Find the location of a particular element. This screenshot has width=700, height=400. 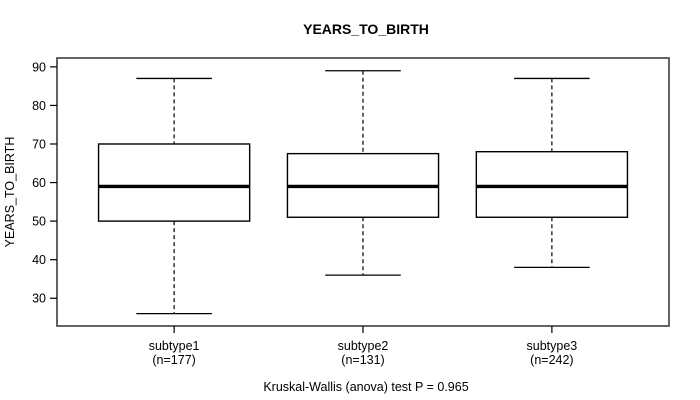

y-axis-tick-label: 50 is located at coordinates (39, 222).